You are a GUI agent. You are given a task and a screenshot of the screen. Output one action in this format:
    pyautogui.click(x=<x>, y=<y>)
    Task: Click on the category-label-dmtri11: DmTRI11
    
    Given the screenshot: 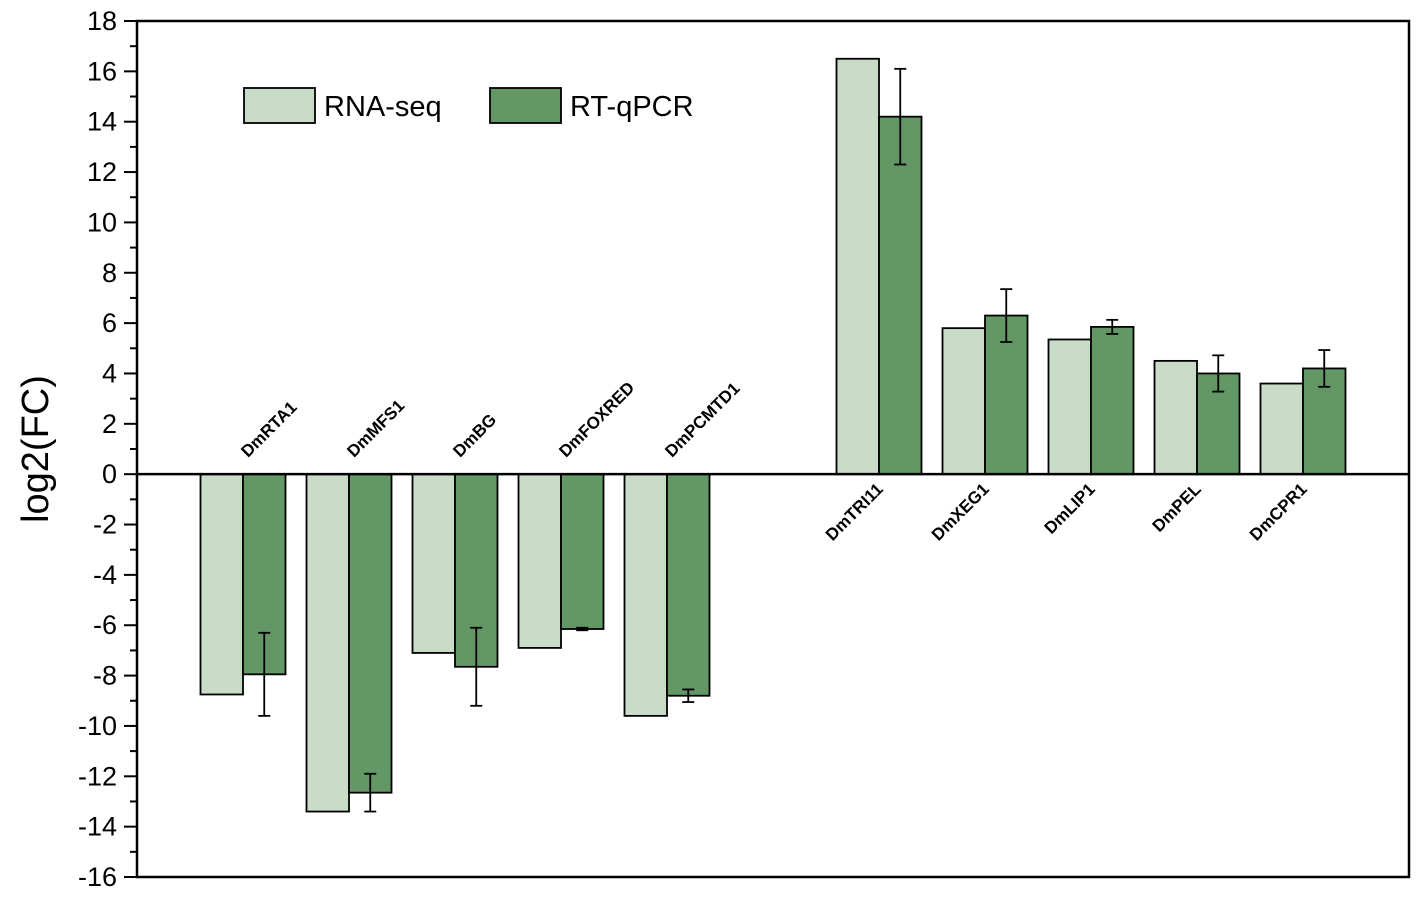 What is the action you would take?
    pyautogui.click(x=854, y=512)
    